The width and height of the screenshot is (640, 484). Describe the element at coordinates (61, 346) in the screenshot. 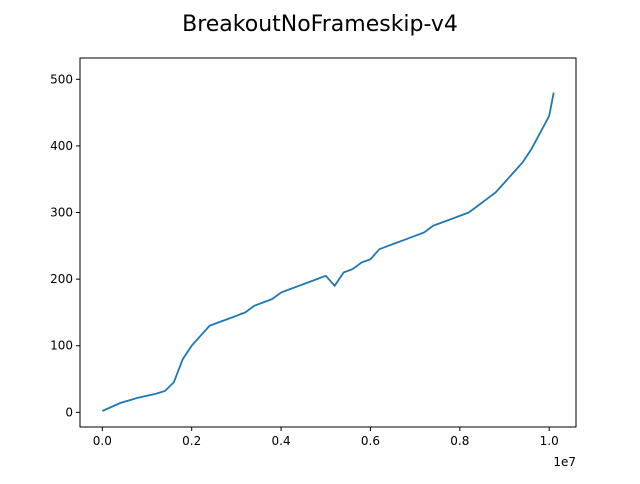

I see `y-tick-label: 100` at that location.